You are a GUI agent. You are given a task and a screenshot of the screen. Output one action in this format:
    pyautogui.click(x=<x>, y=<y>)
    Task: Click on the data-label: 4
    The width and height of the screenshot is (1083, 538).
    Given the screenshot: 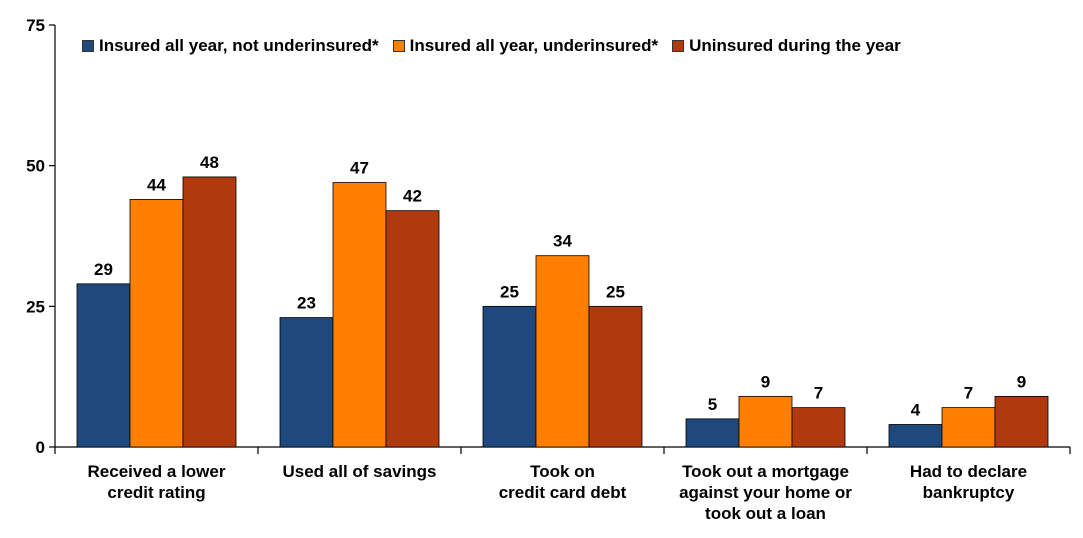 What is the action you would take?
    pyautogui.click(x=916, y=409)
    